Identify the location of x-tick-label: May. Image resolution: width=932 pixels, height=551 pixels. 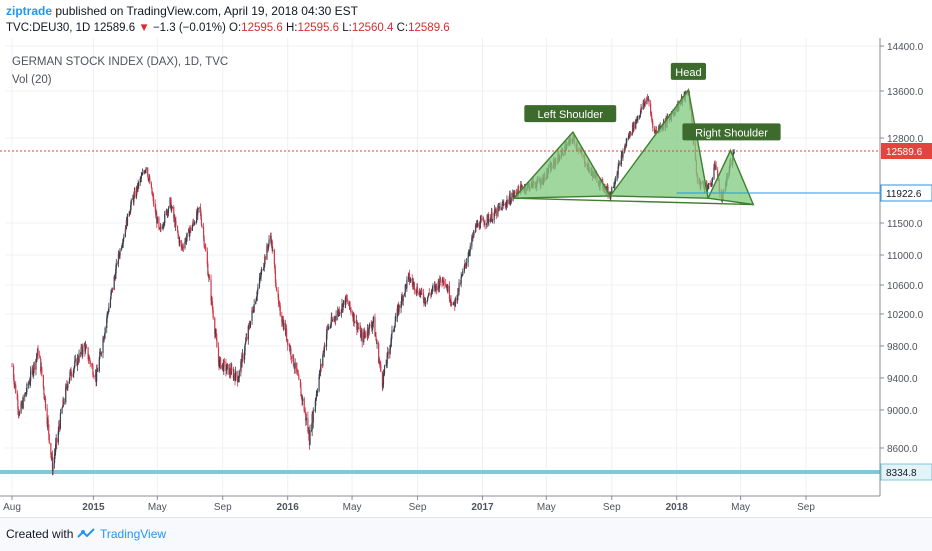
(157, 507).